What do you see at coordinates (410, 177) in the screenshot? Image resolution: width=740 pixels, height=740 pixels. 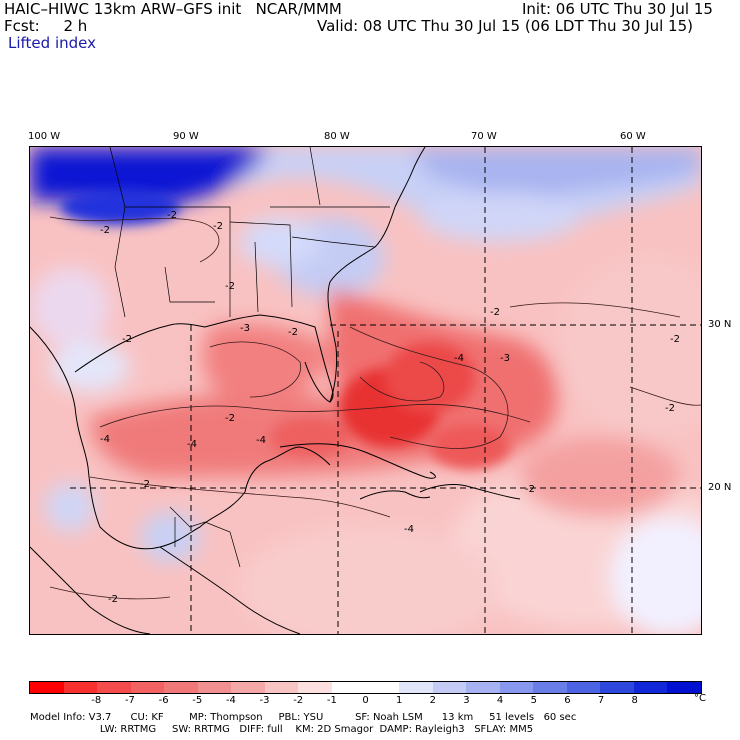 I see `atlantic-us-coast-north` at bounding box center [410, 177].